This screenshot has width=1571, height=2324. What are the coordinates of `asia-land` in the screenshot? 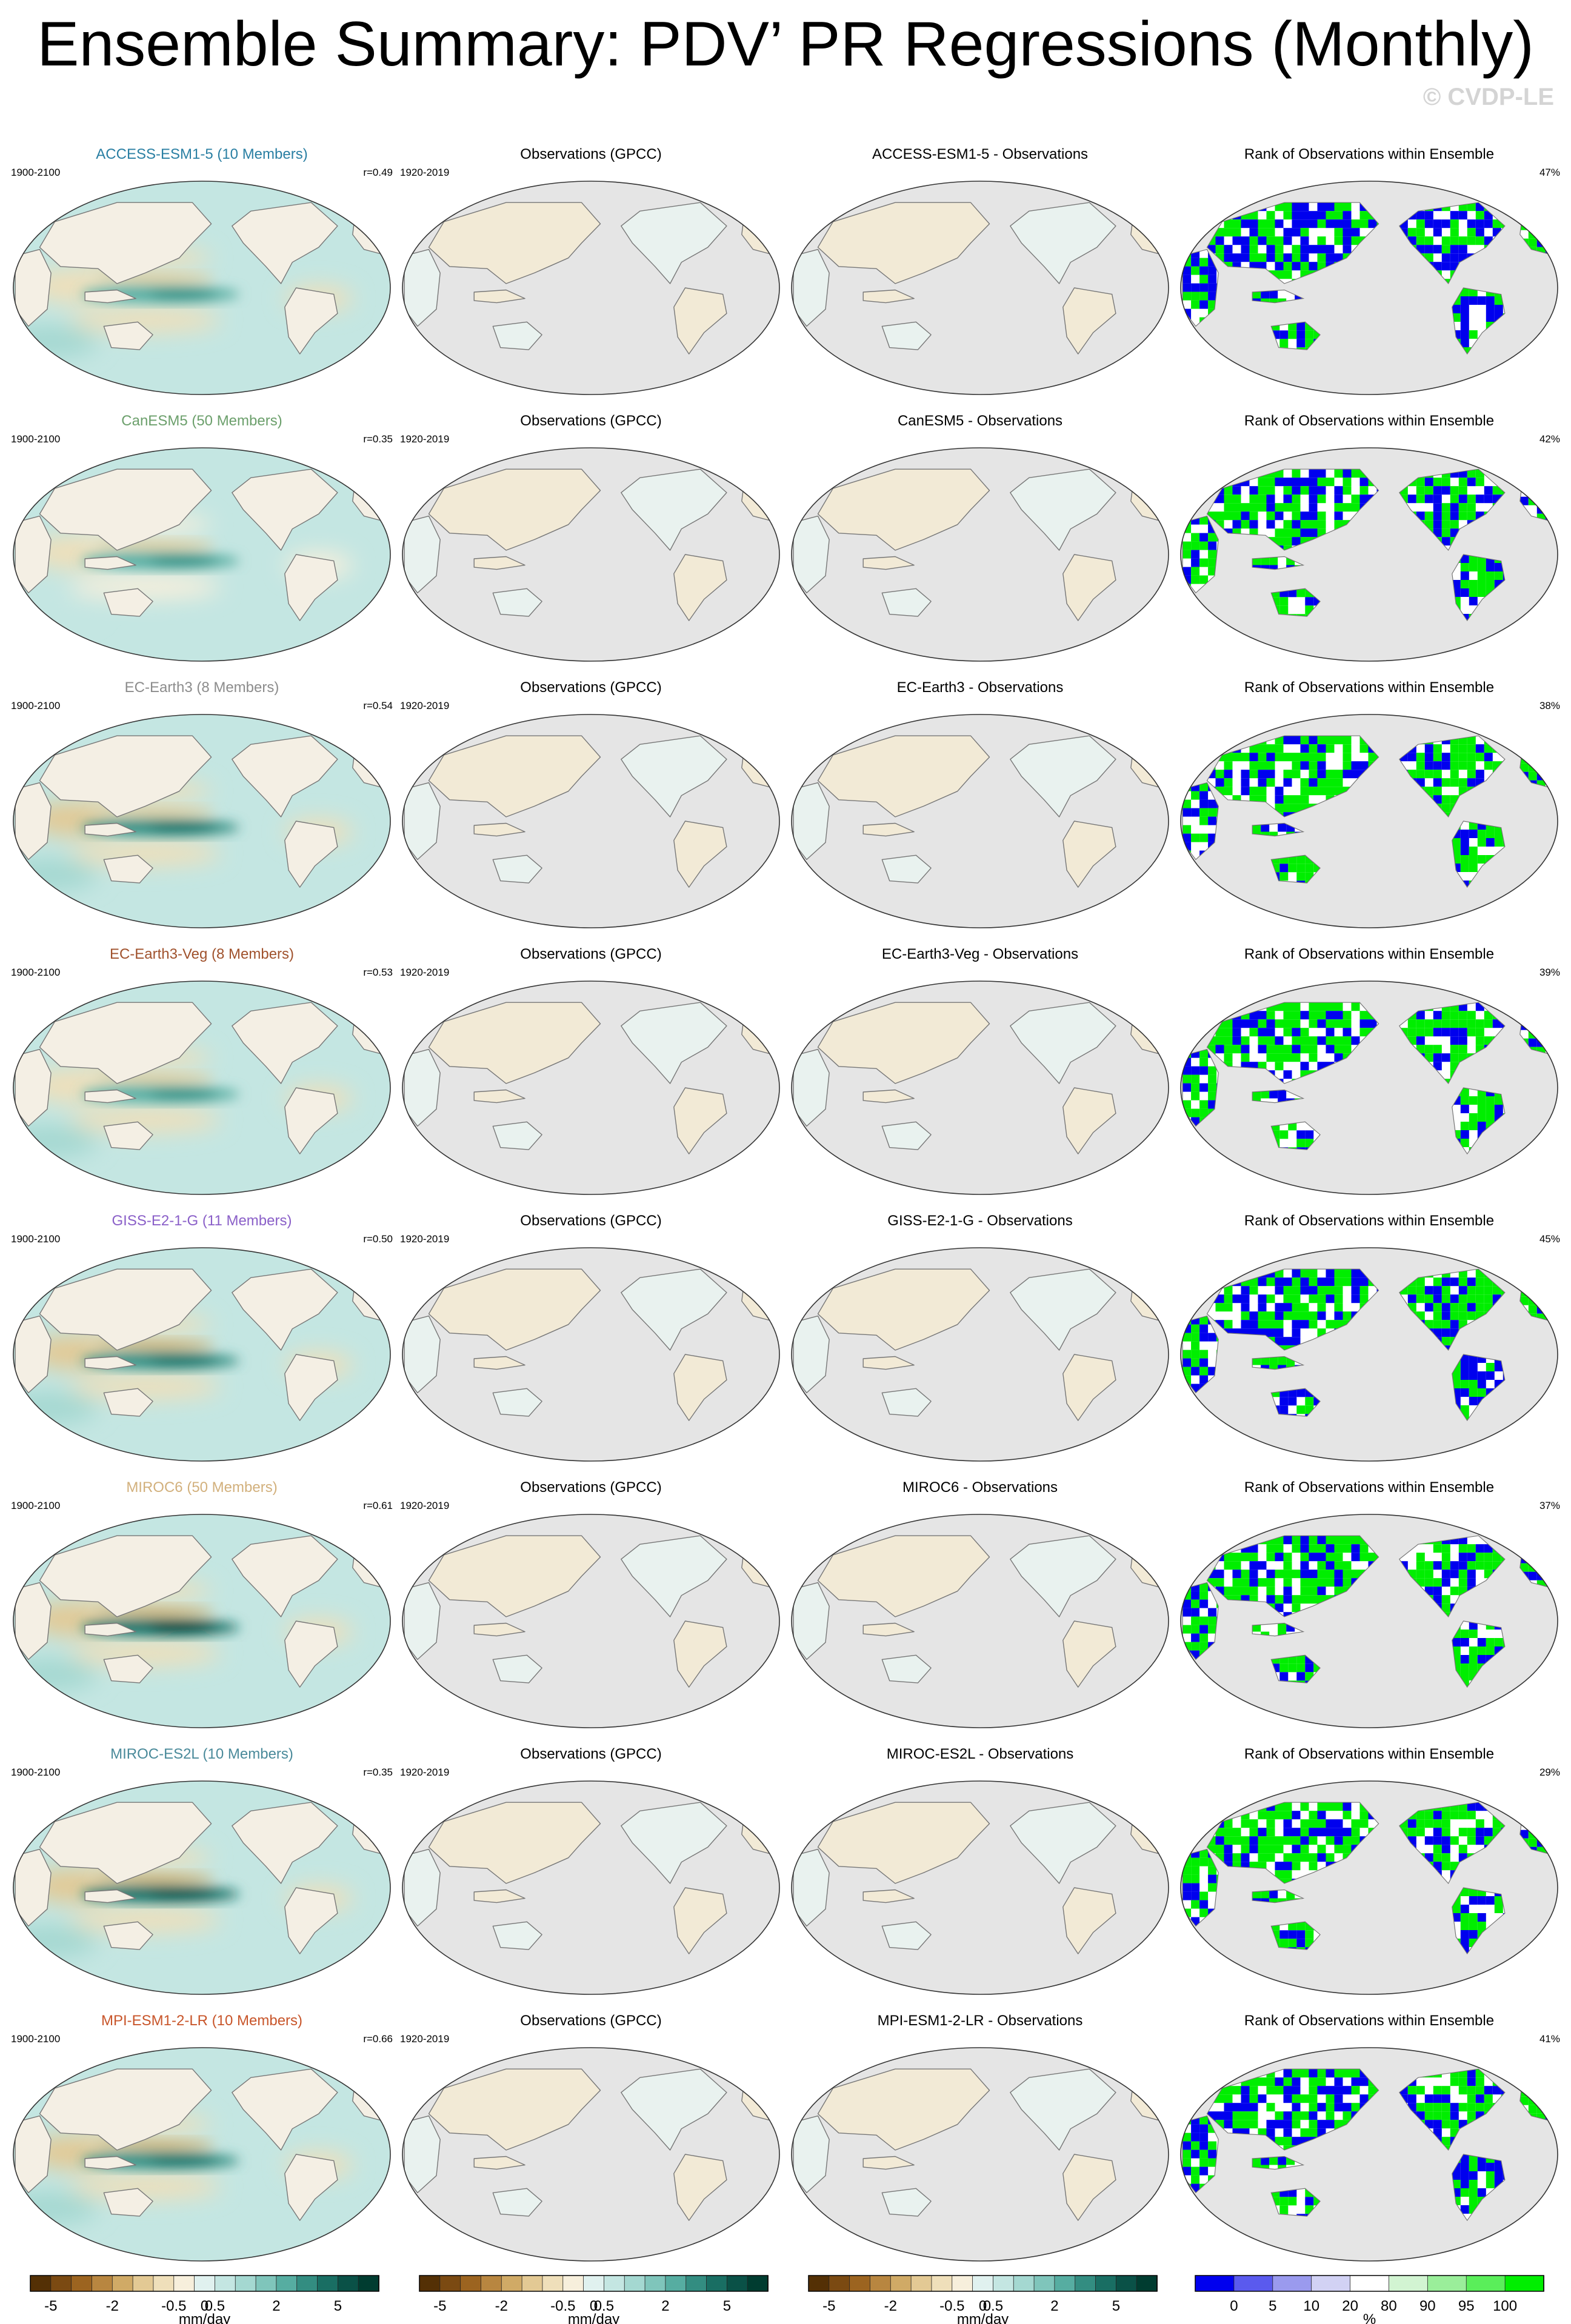 It's located at (126, 1843).